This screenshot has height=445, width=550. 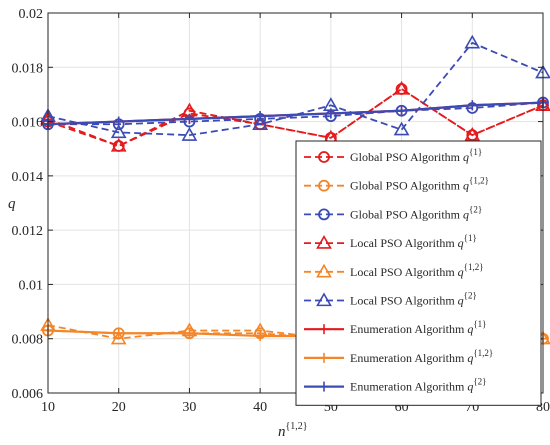 I want to click on legend-entry: Enumeration Algorithm q{1,2}, so click(x=398, y=356).